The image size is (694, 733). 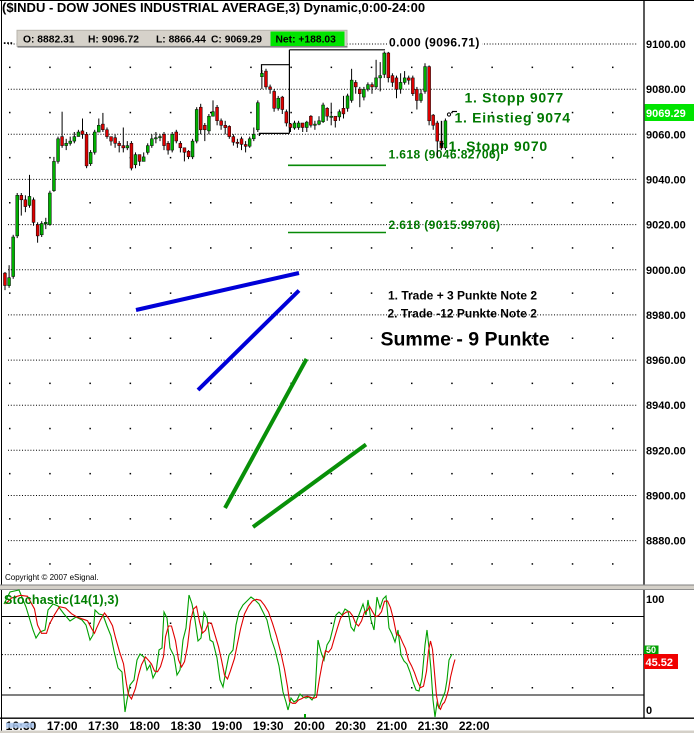 I want to click on svg-text: 9060.00, so click(x=666, y=135).